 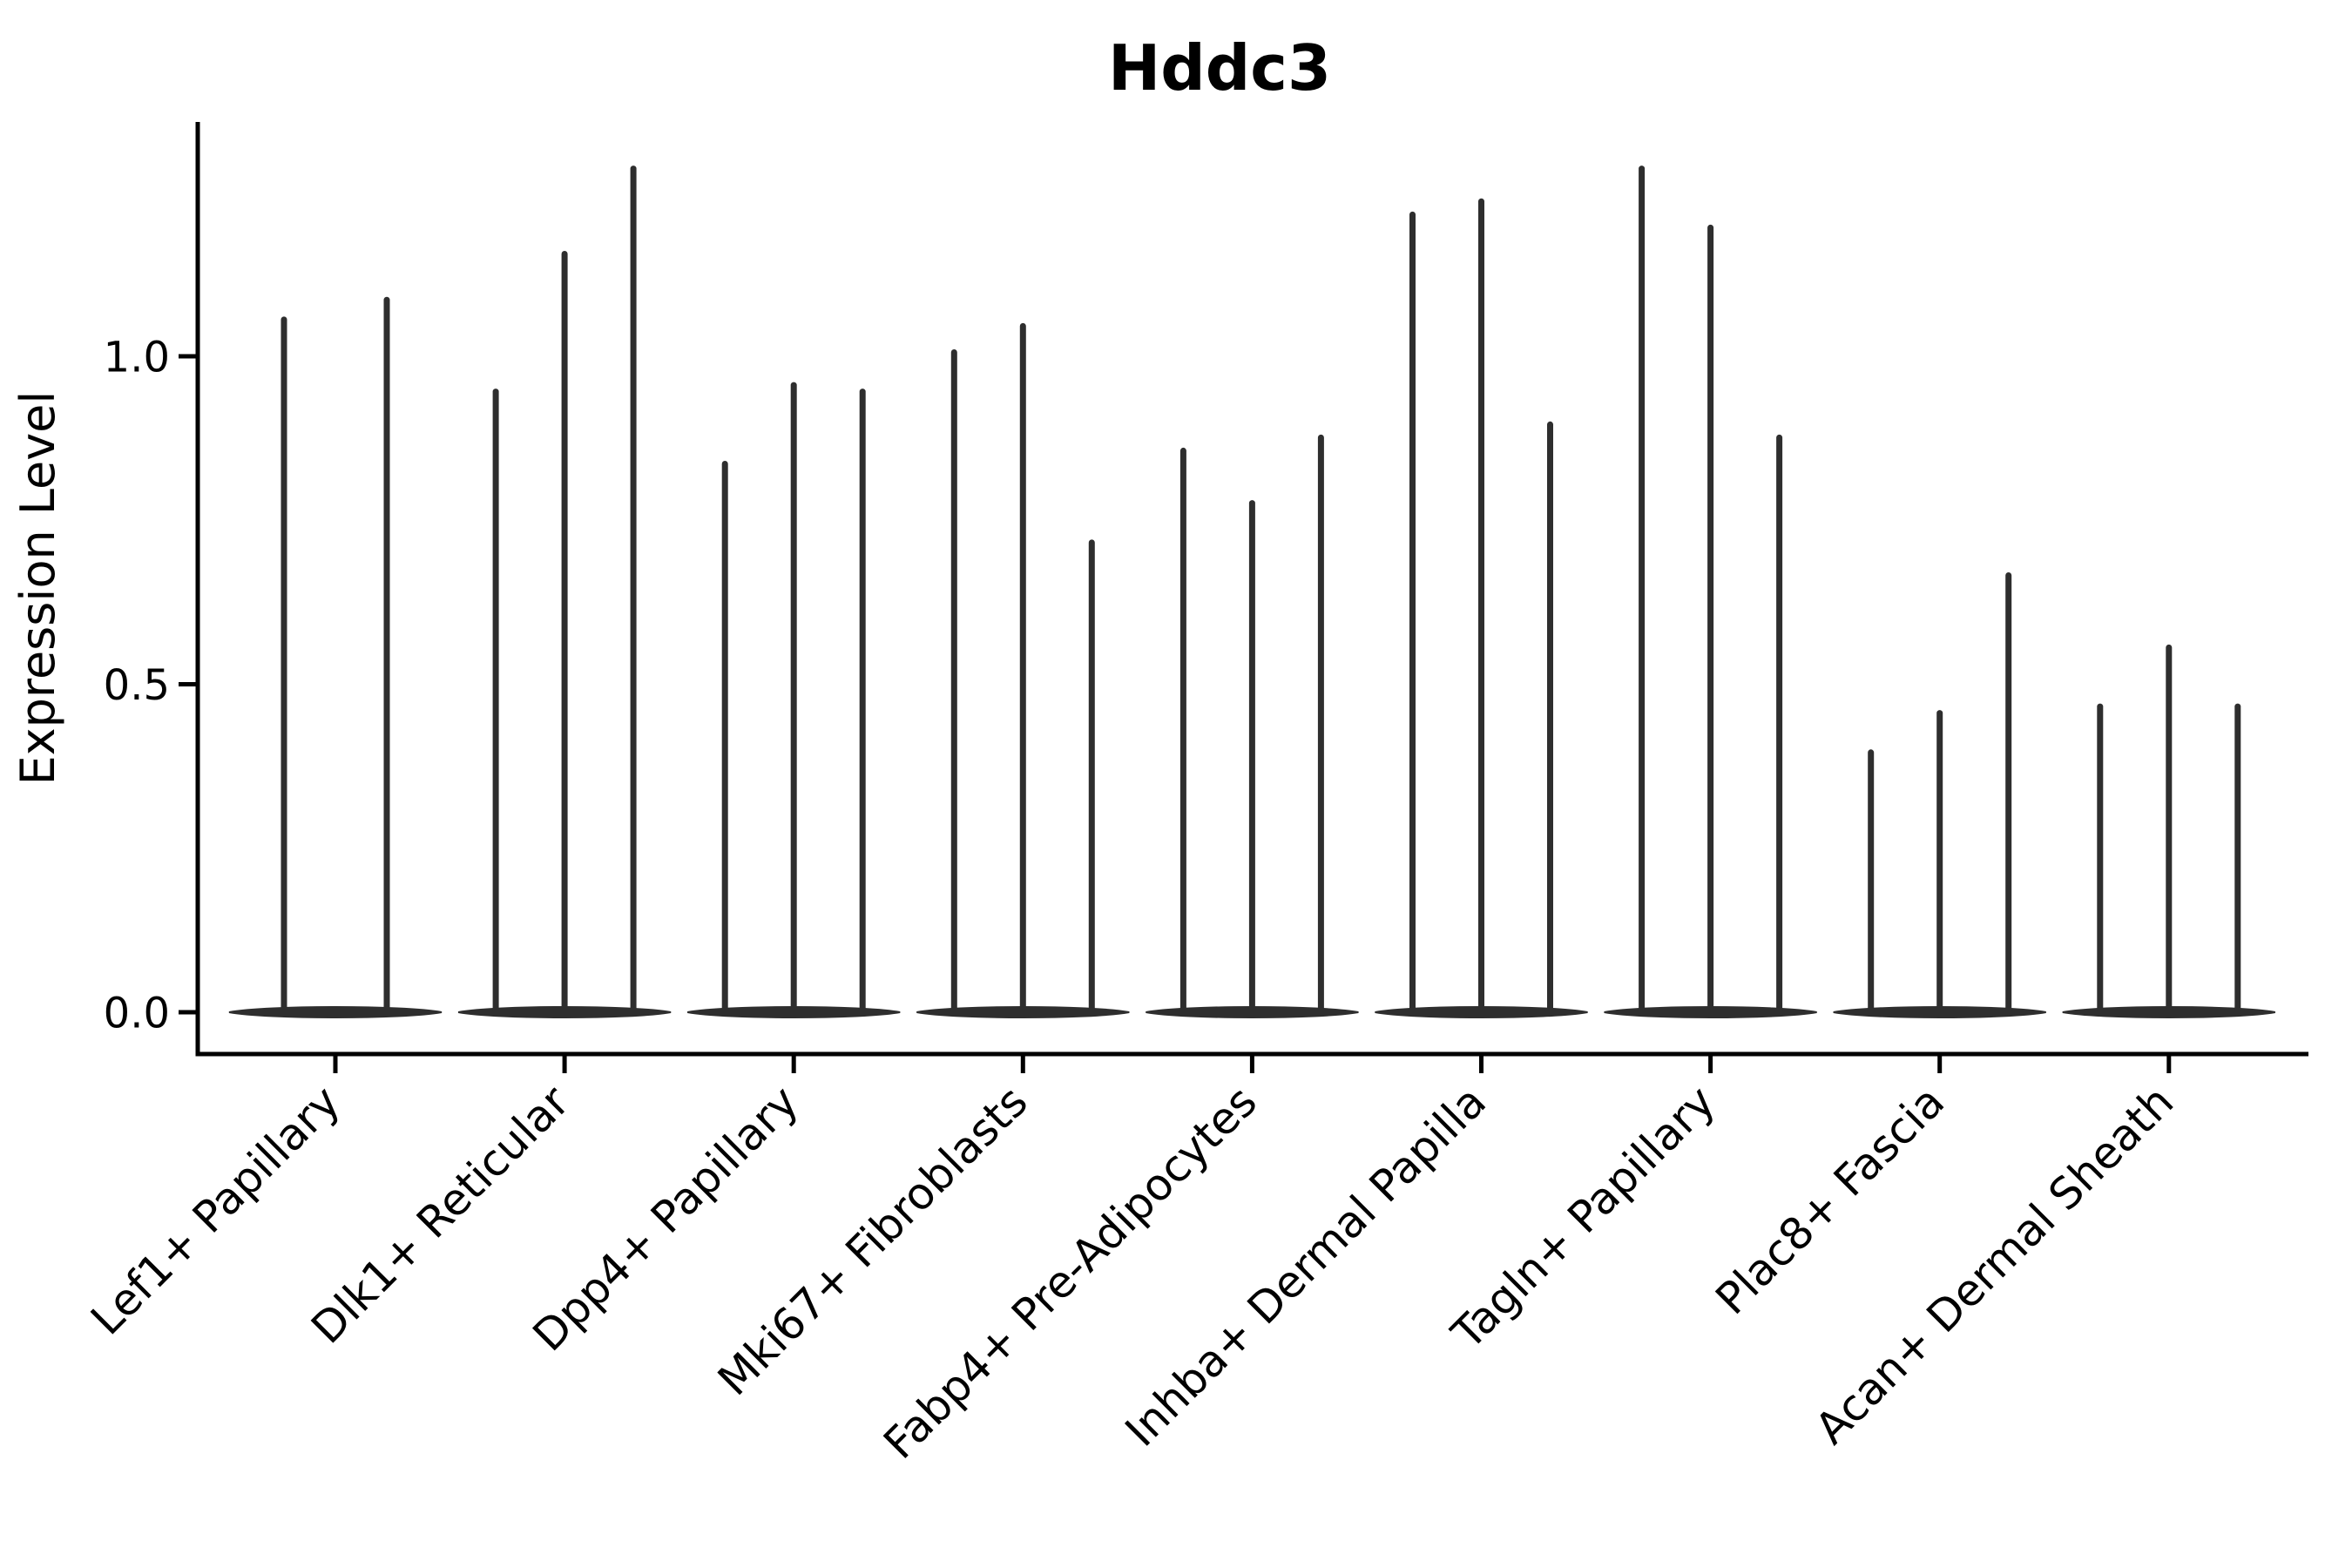 What do you see at coordinates (137, 357) in the screenshot?
I see `y-tick-label: 1.0` at bounding box center [137, 357].